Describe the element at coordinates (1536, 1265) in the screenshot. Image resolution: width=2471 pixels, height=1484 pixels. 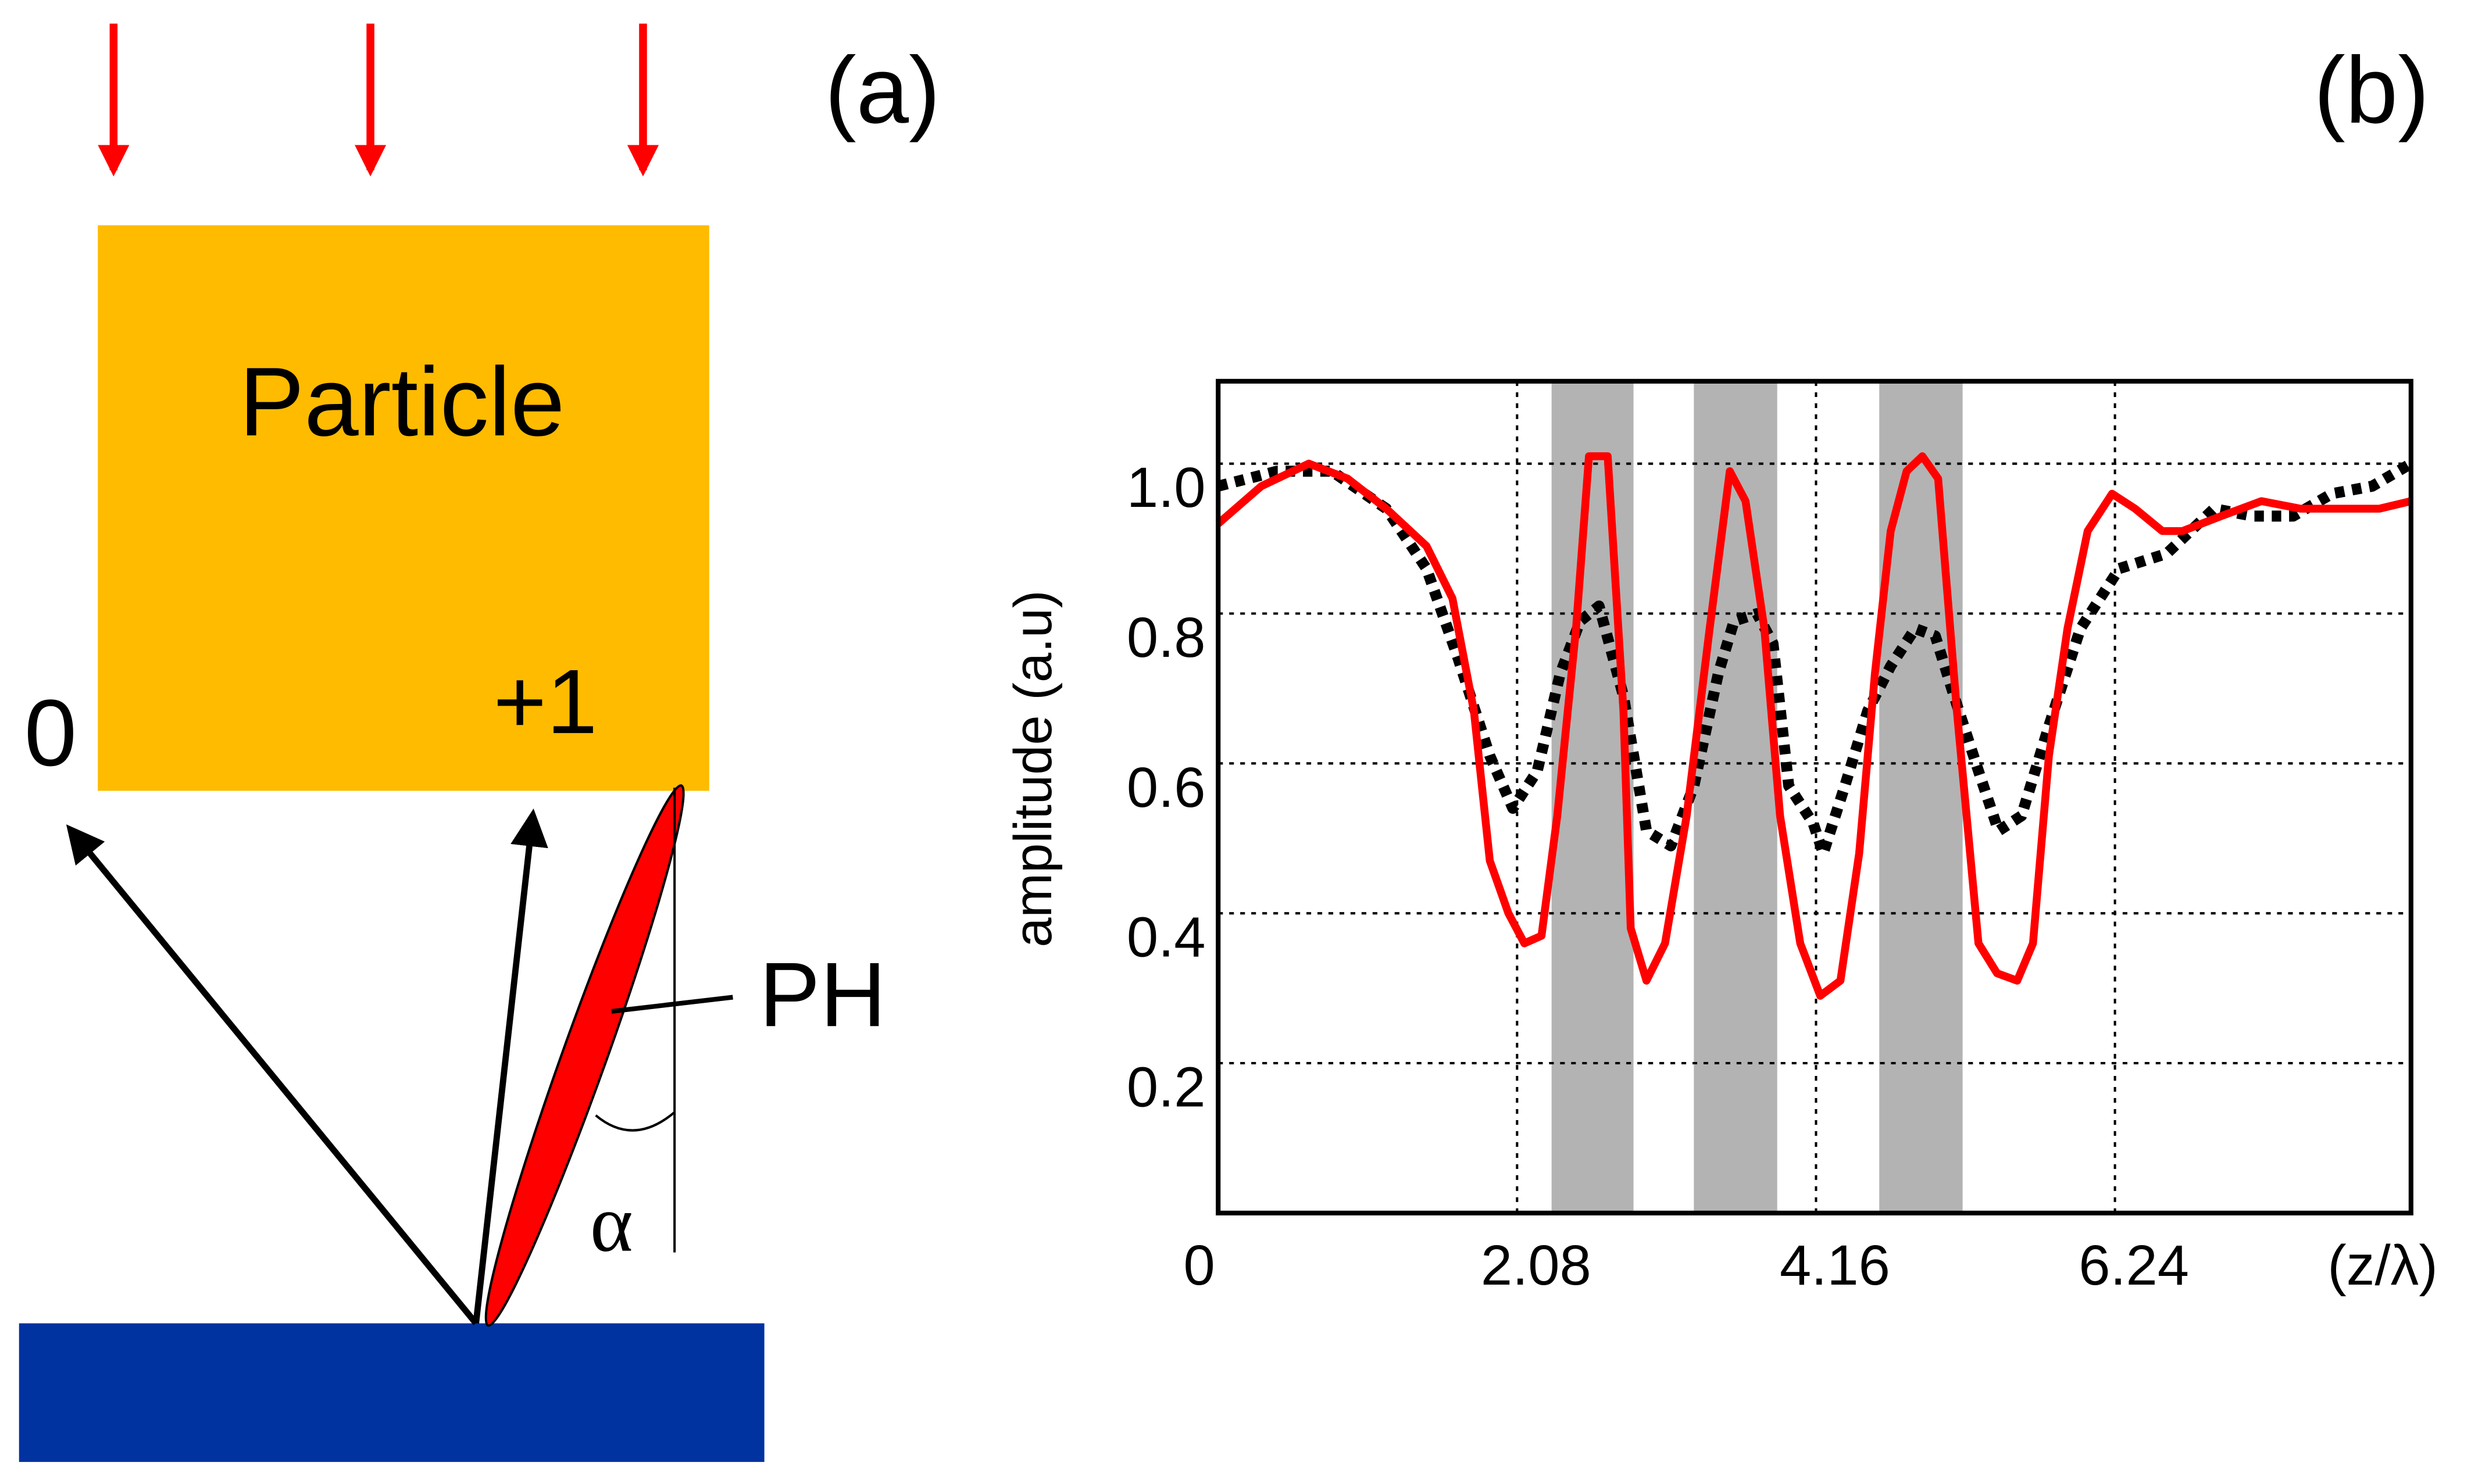
I see `x-tick-label: 2.08` at that location.